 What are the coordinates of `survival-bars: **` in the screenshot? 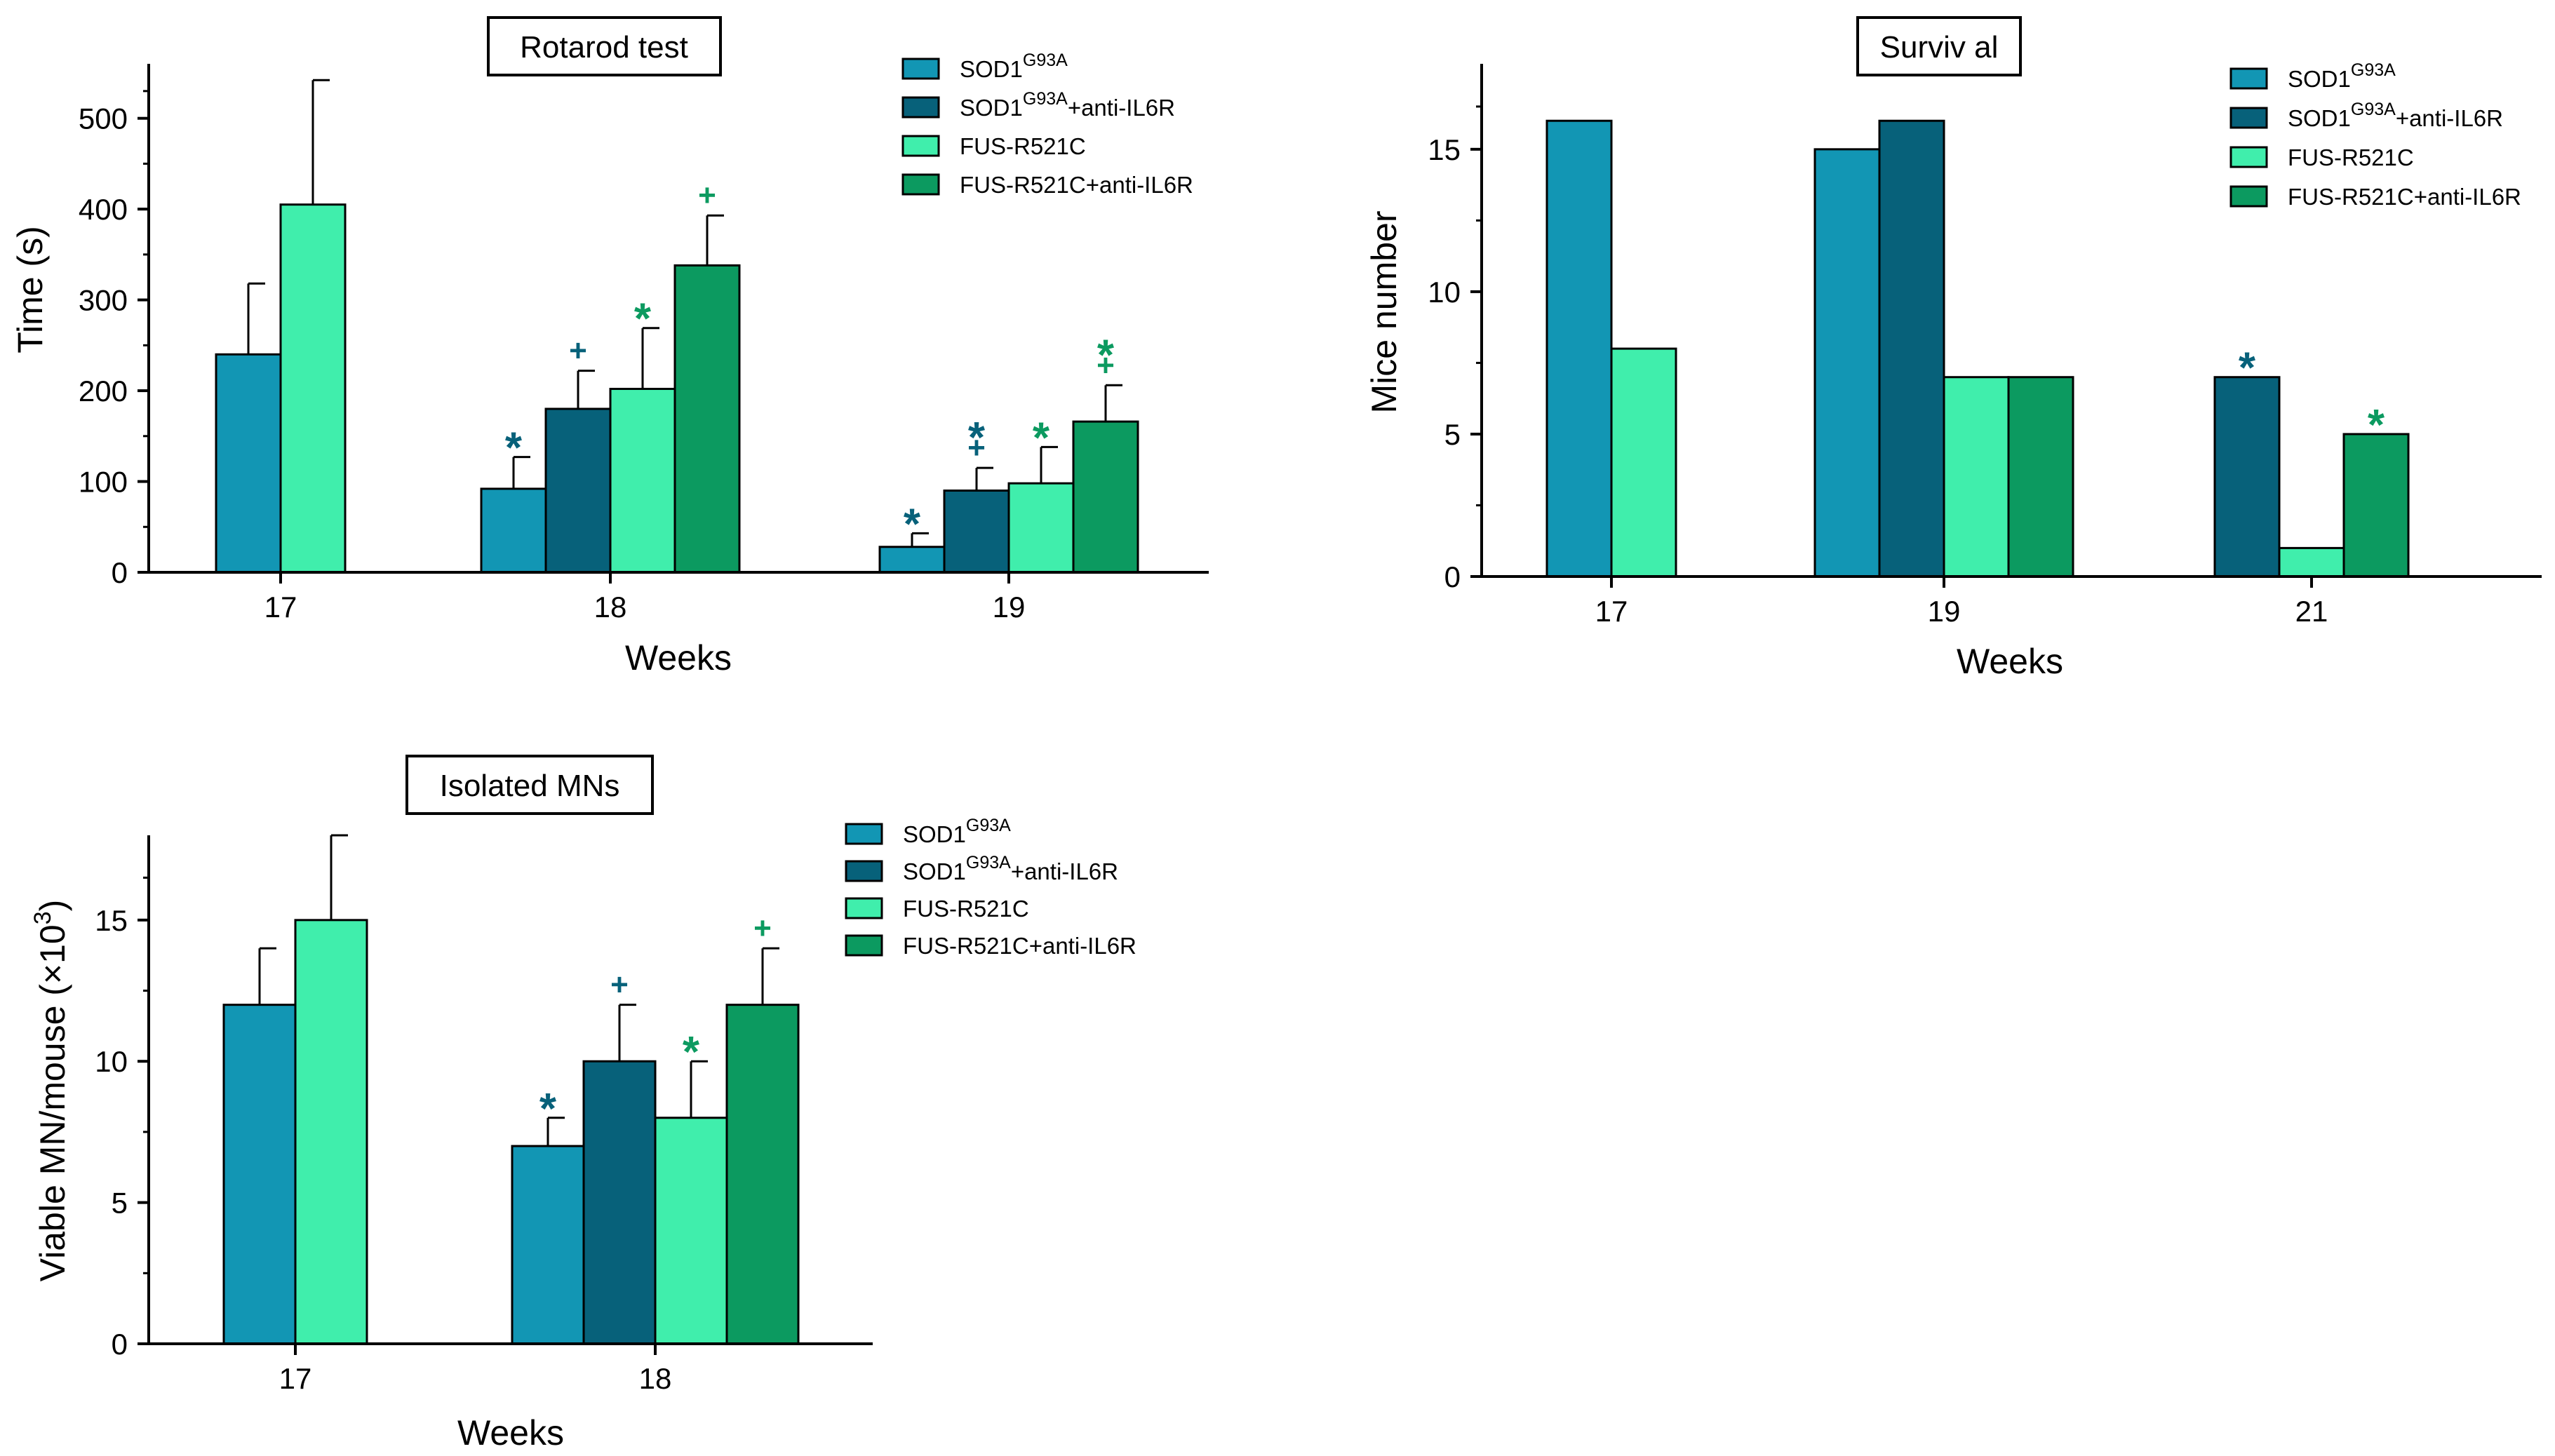 It's located at (1977, 348).